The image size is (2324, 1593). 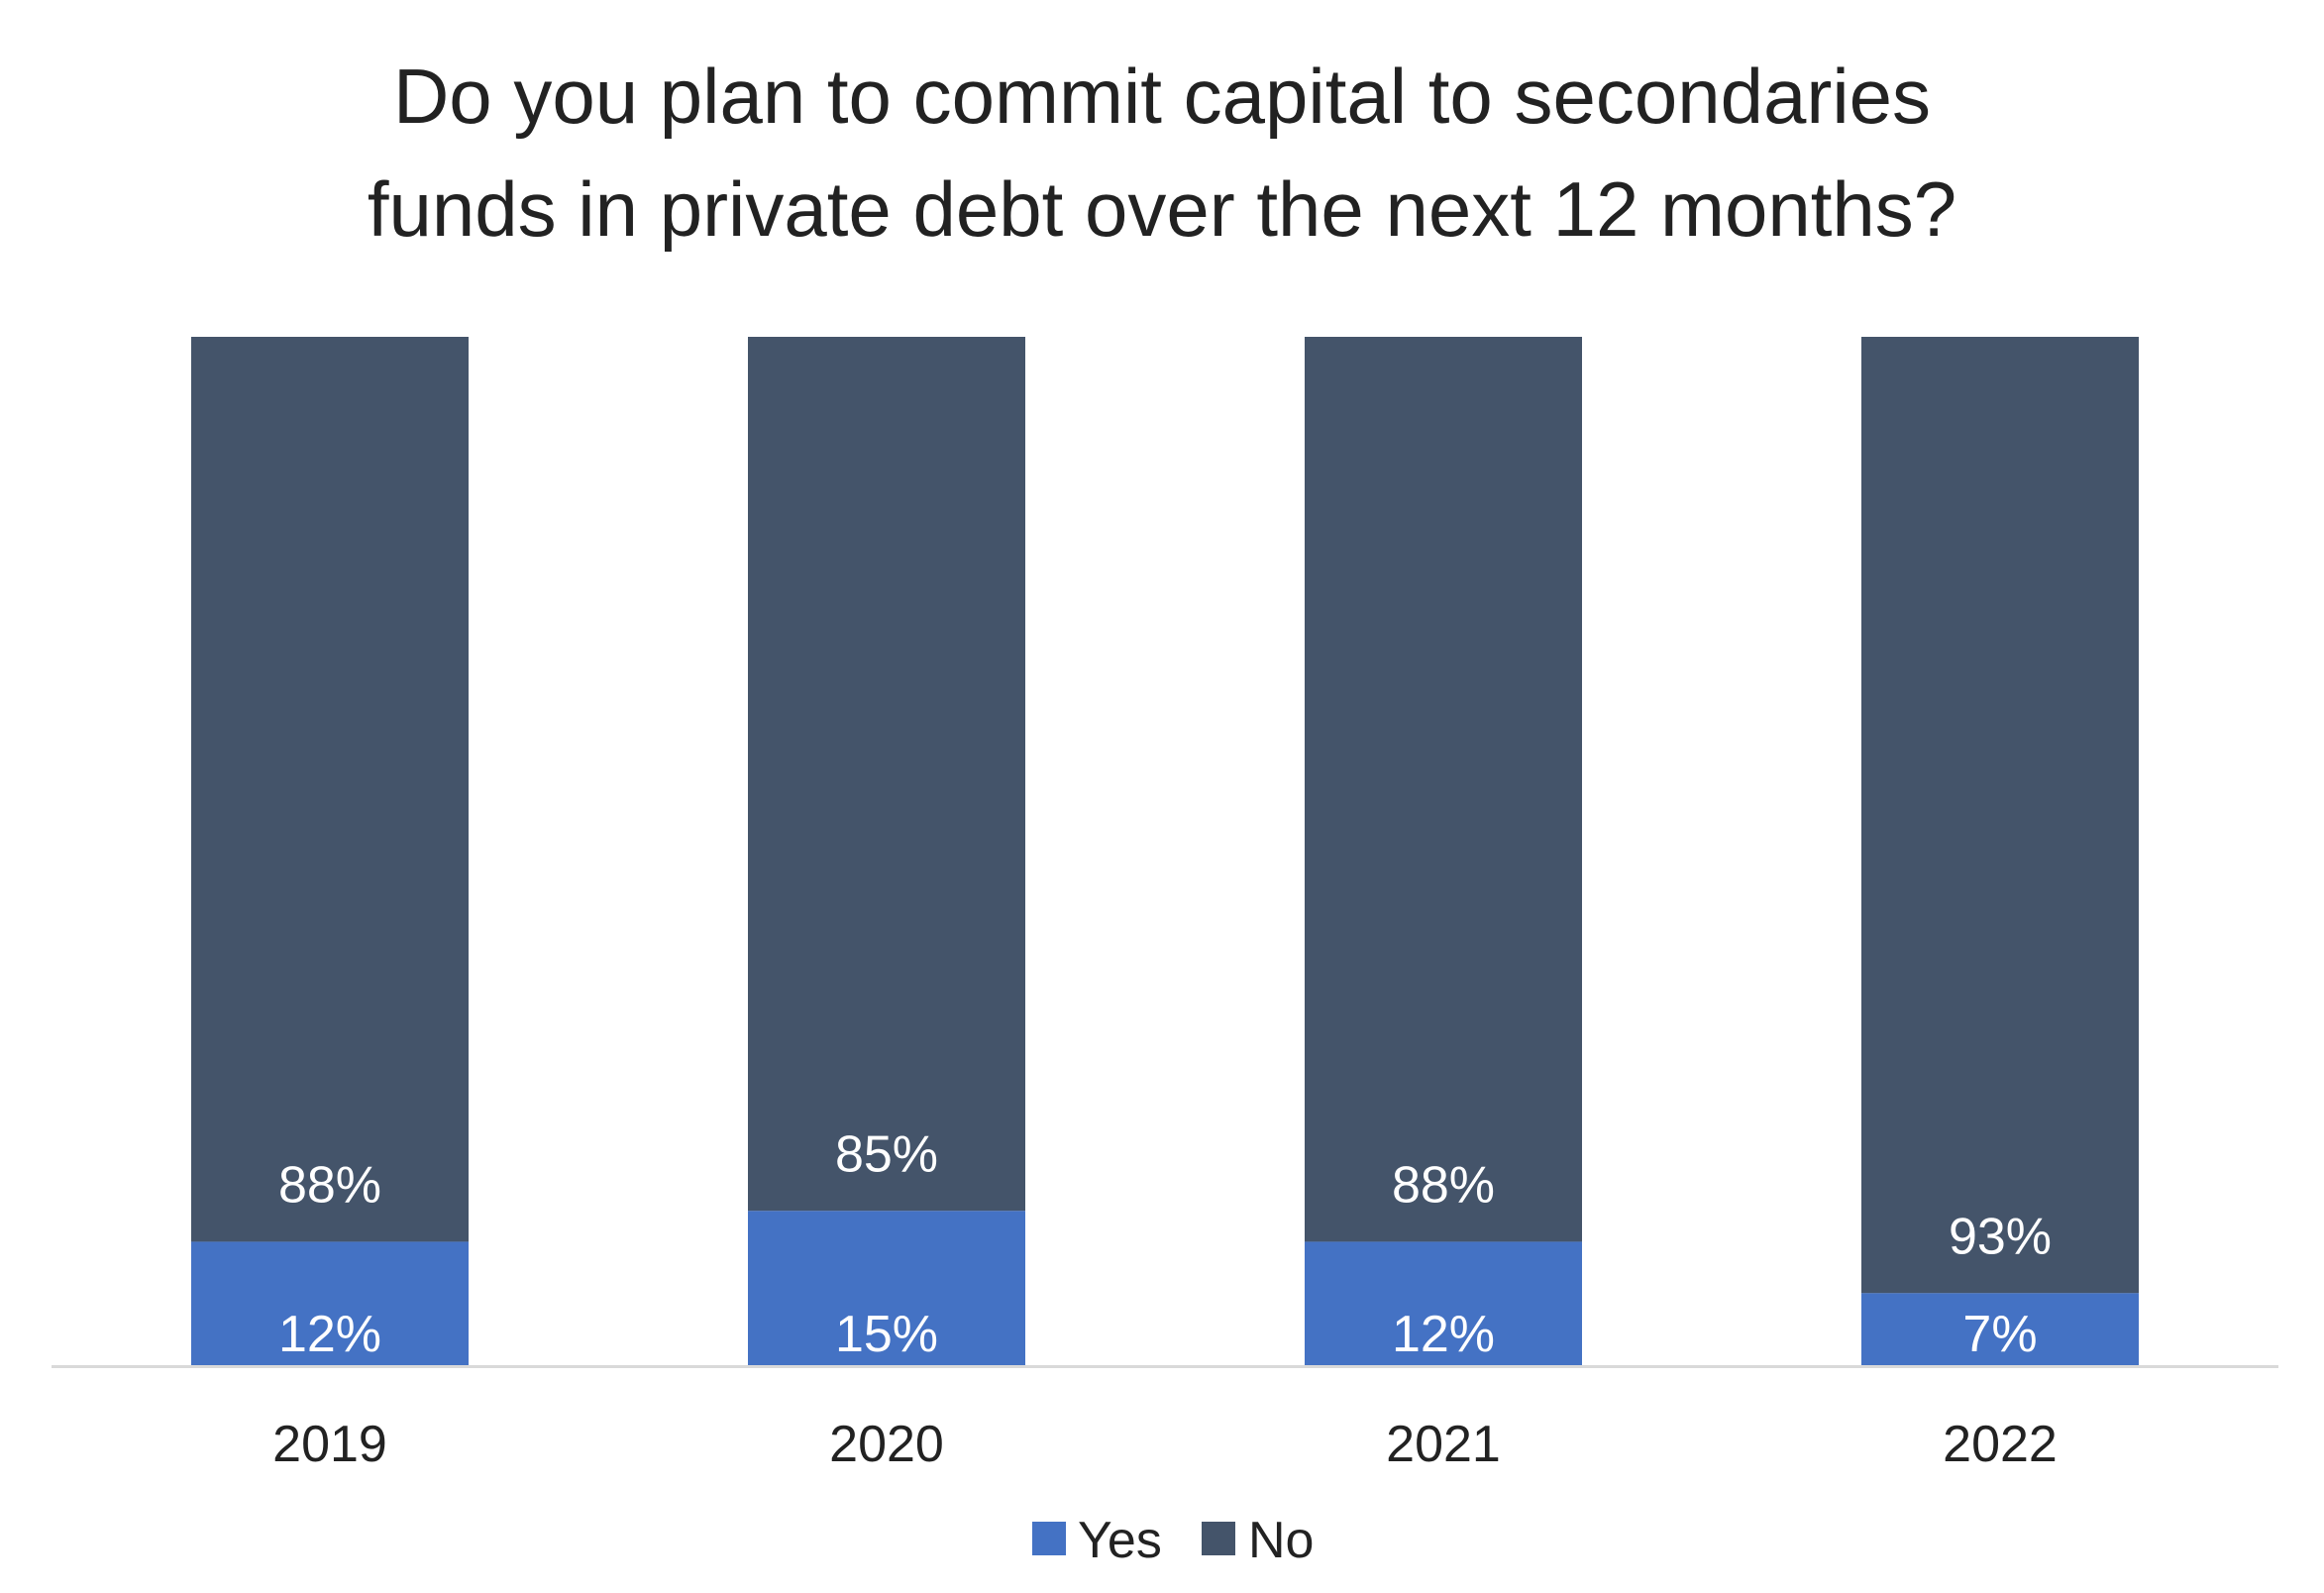 I want to click on legend-label-yes: Yes, so click(x=1120, y=1540).